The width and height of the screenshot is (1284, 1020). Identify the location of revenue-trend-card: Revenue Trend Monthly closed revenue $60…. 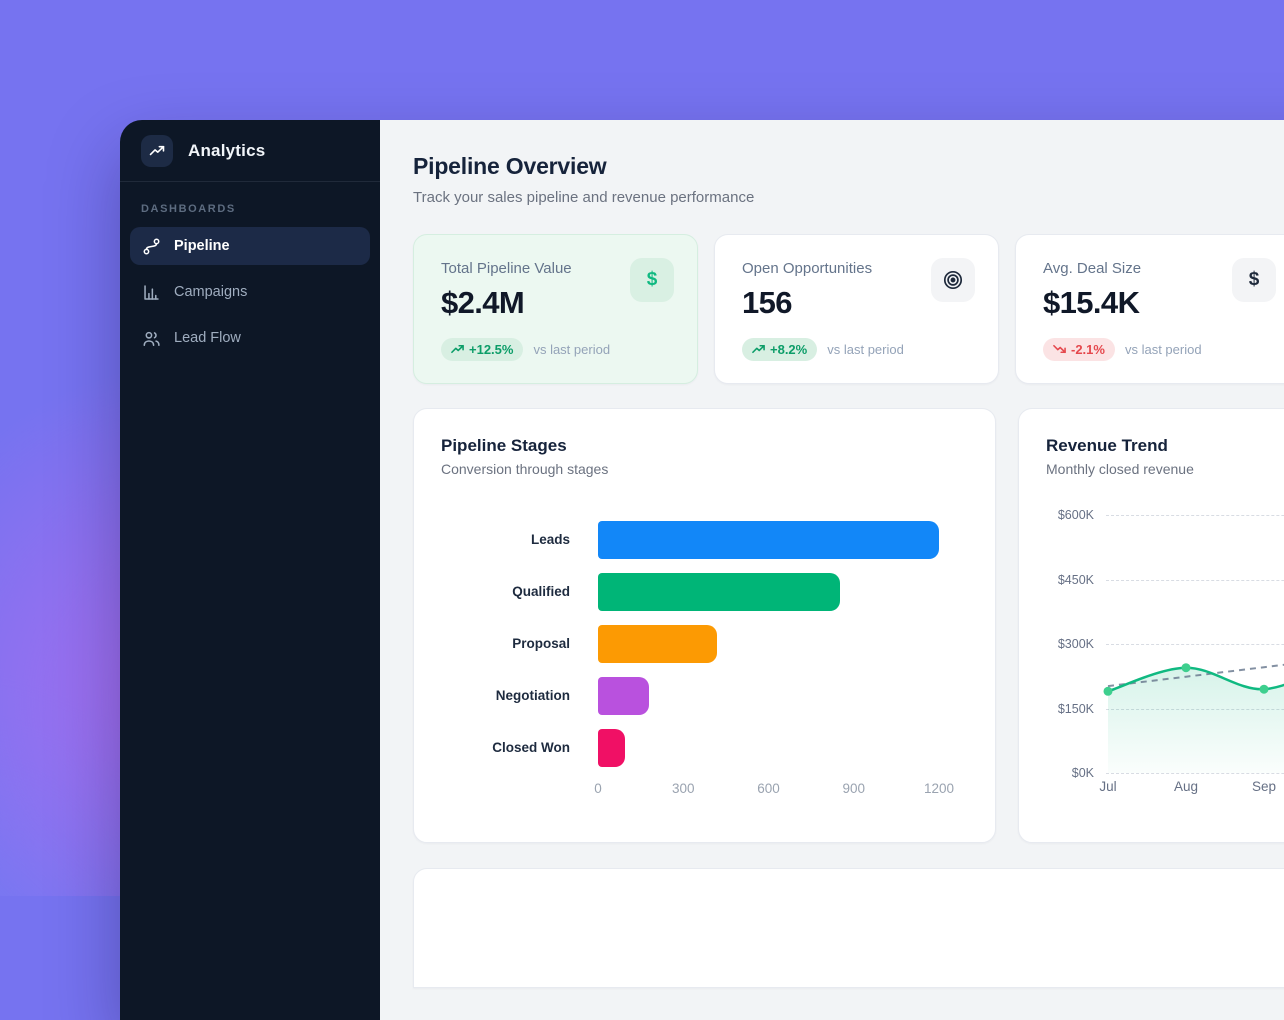
(1151, 625).